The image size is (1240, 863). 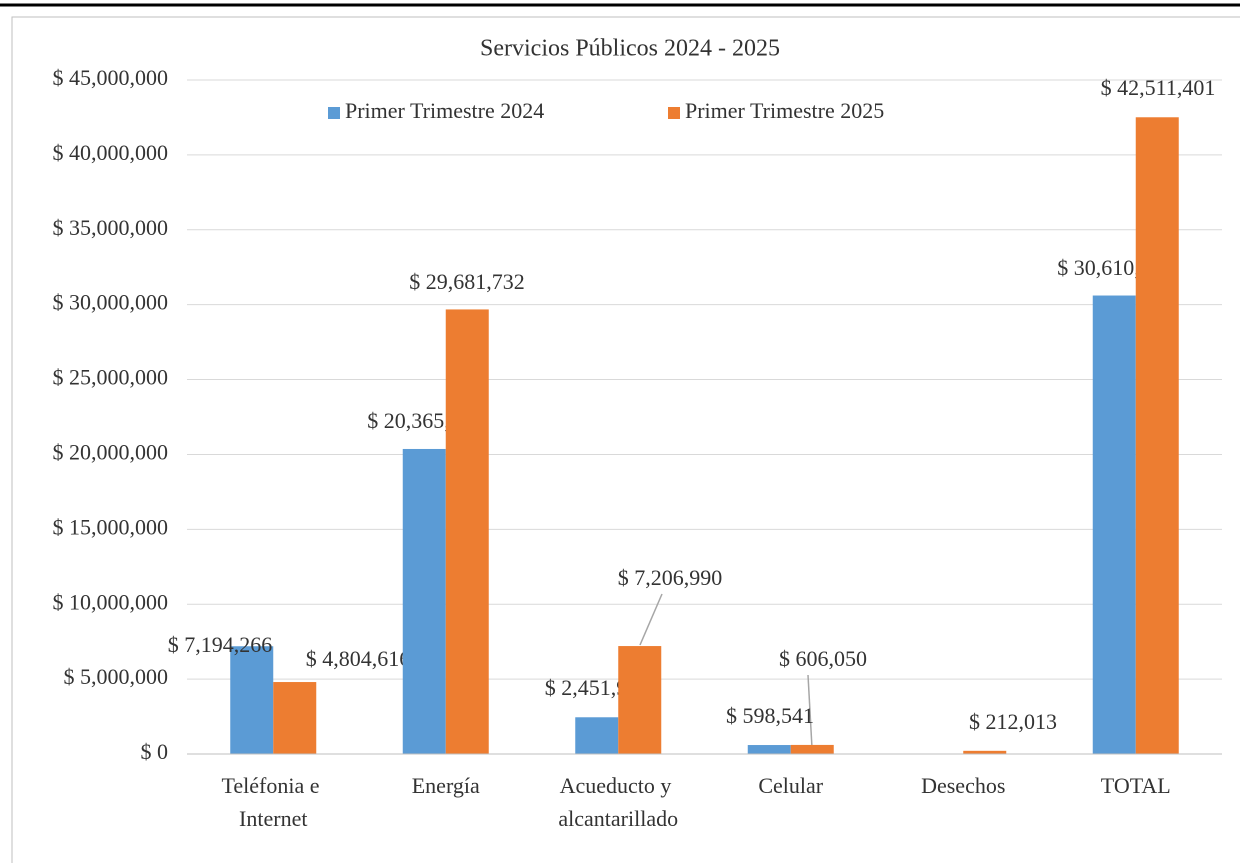 What do you see at coordinates (220, 644) in the screenshot?
I see `data-label: $ 7,194,266` at bounding box center [220, 644].